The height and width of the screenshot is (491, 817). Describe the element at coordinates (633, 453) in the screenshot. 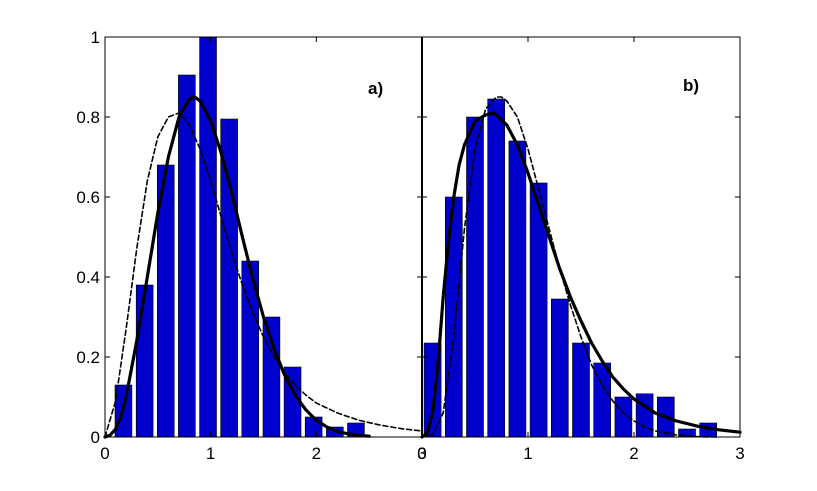

I see `panel-b-xtick-label: 2` at that location.